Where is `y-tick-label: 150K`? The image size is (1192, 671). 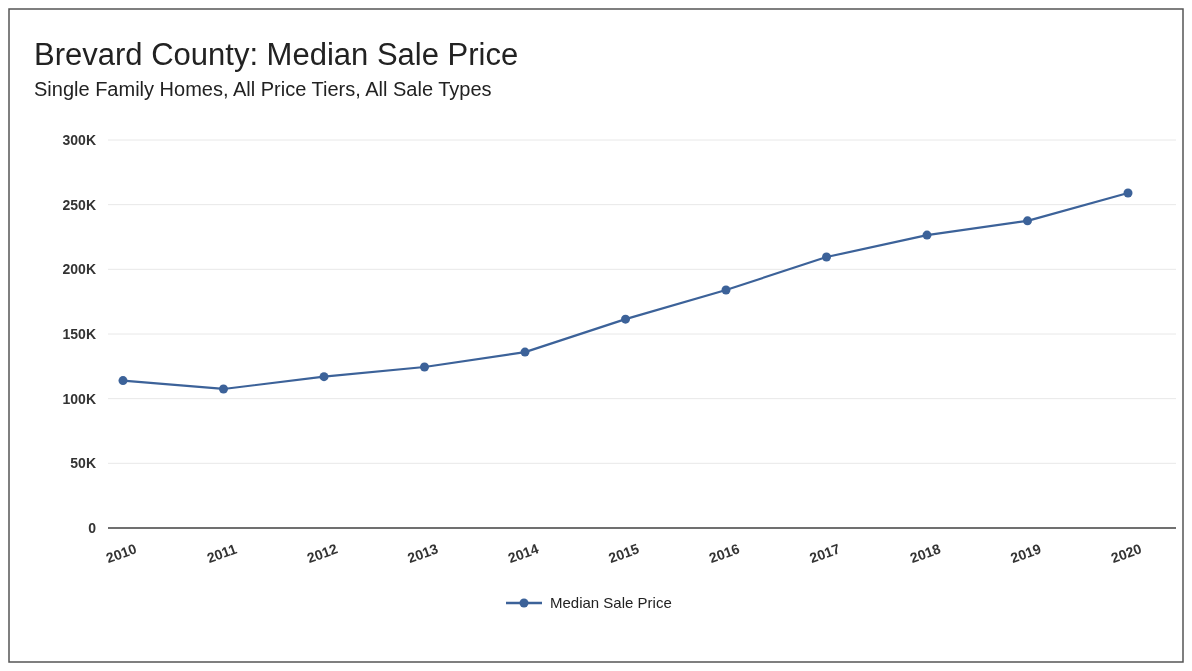 y-tick-label: 150K is located at coordinates (79, 334).